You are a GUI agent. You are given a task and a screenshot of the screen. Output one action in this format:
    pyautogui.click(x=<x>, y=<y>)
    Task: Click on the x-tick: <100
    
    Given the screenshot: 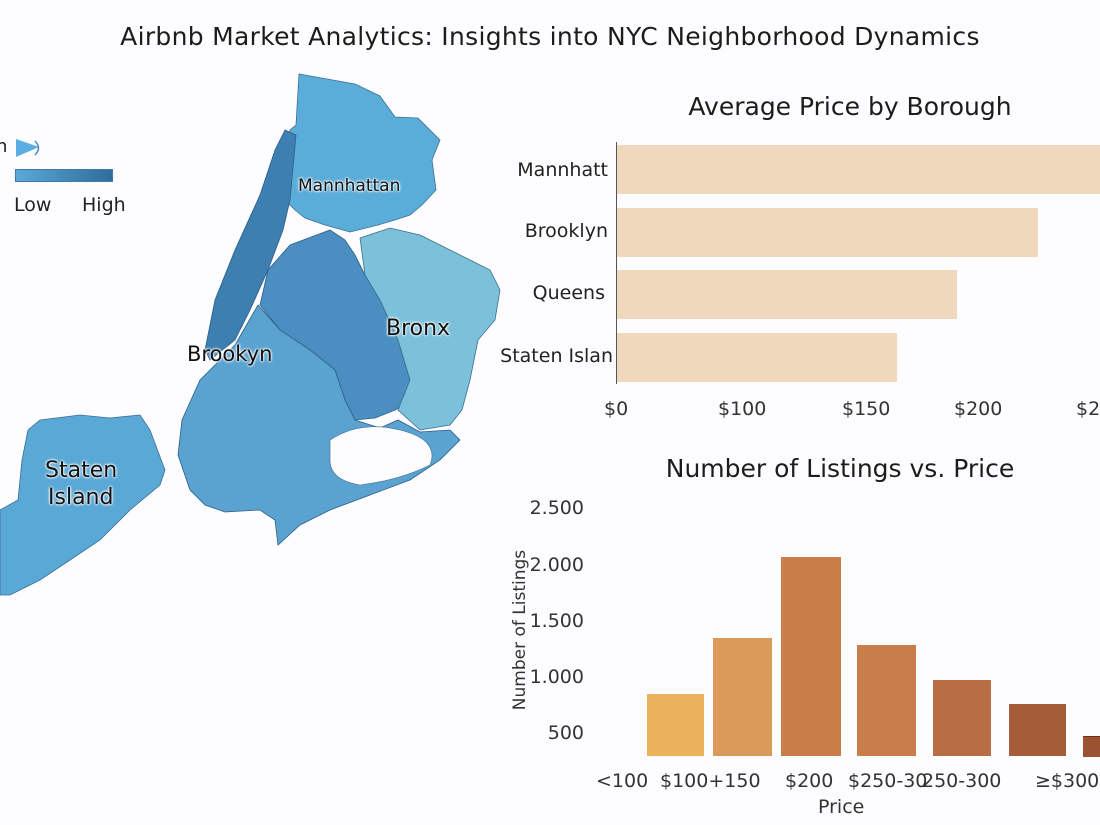 What is the action you would take?
    pyautogui.click(x=622, y=781)
    